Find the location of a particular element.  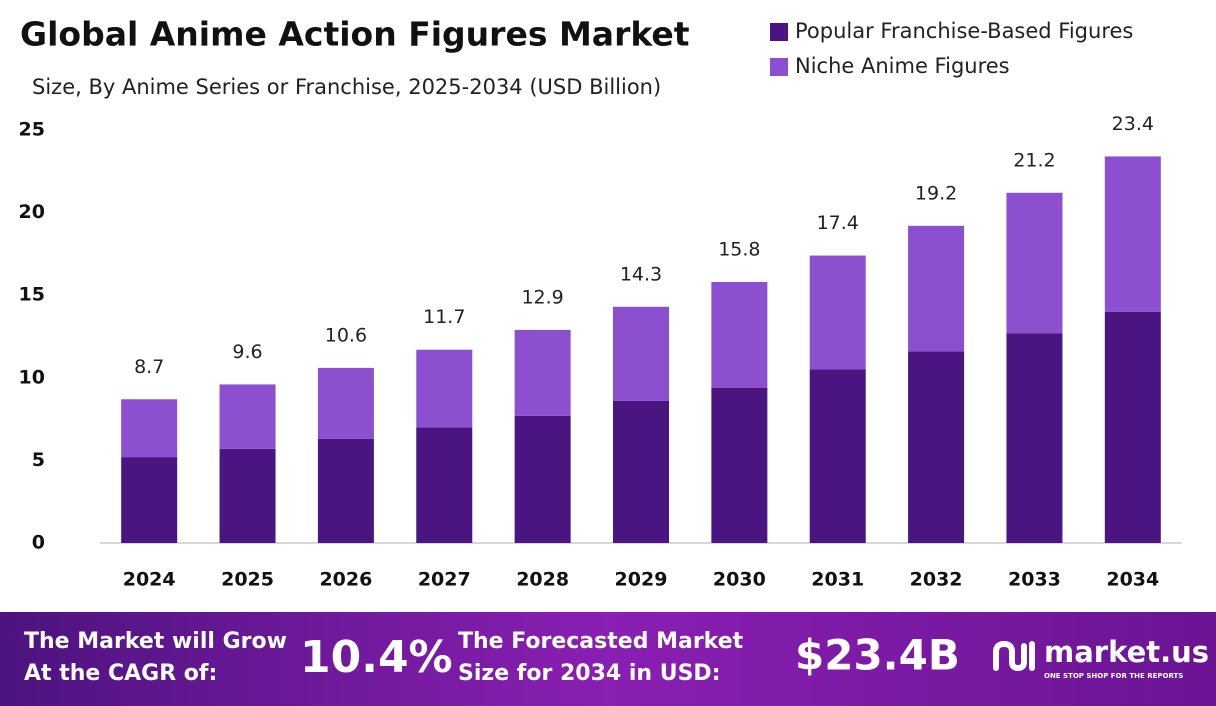

x-tick-label: 2030 is located at coordinates (739, 580).